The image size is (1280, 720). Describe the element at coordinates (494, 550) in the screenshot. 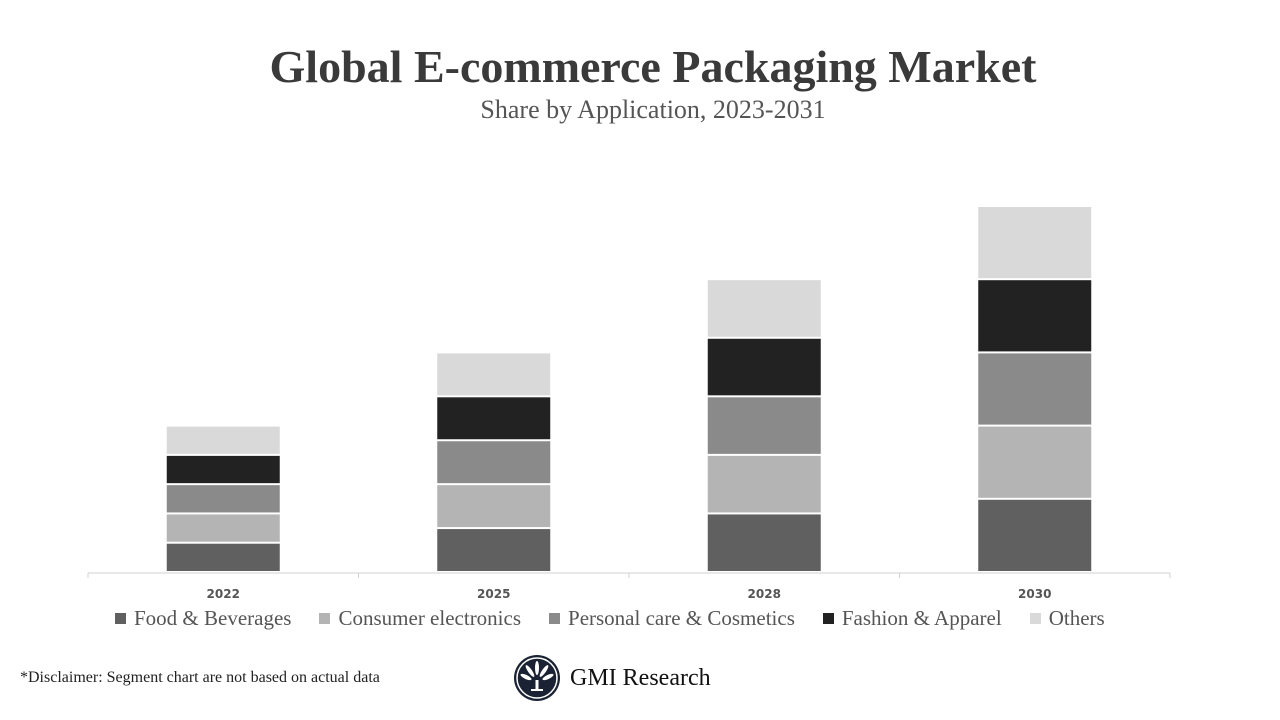

I see `bar-segment-food-beverages-2025` at that location.